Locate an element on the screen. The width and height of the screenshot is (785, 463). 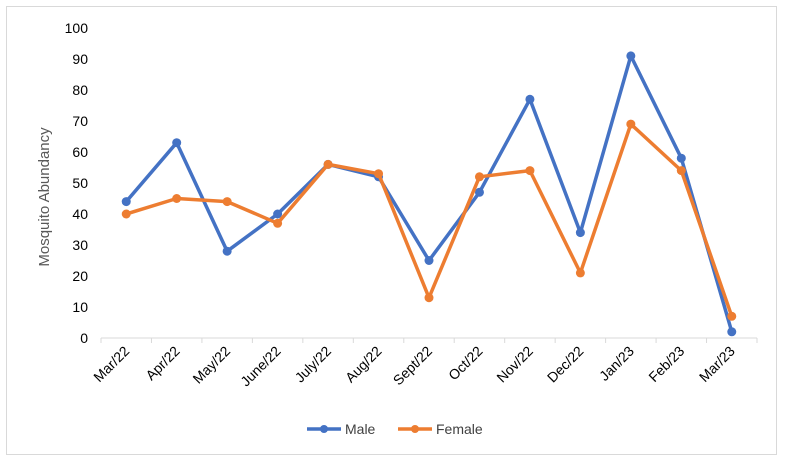
y-axis-title: Mosquito Abundancy is located at coordinates (44, 197).